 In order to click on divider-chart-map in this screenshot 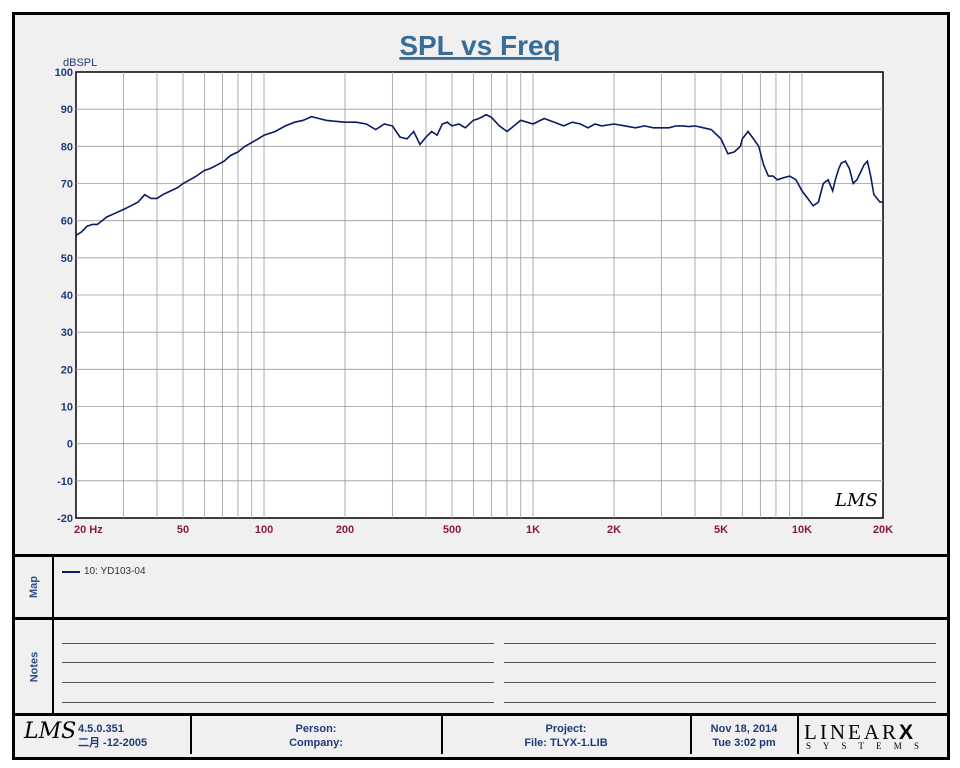, I will do `click(481, 555)`.